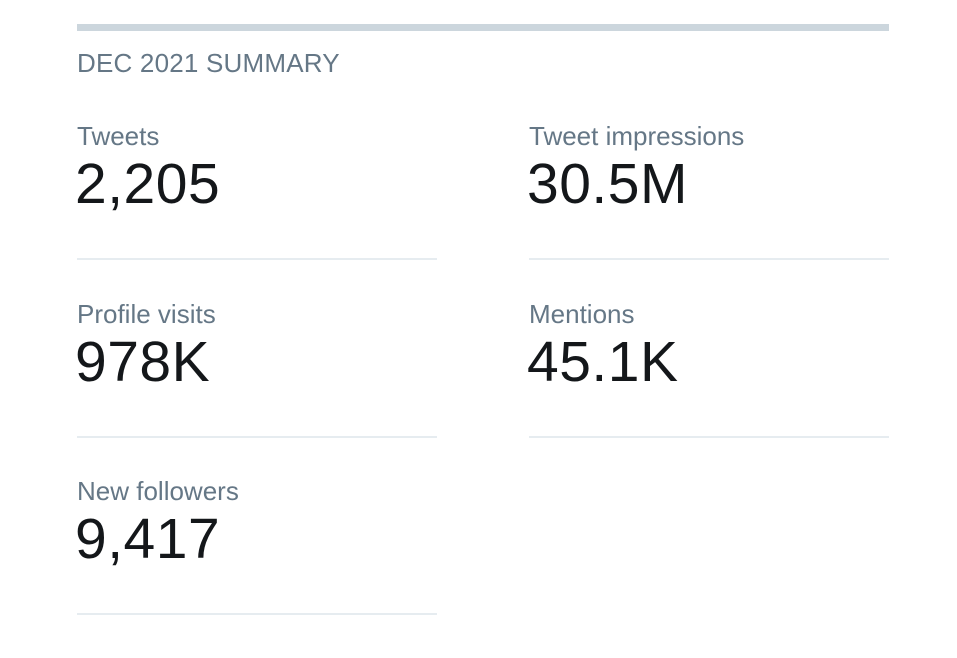 The image size is (957, 658). Describe the element at coordinates (256, 546) in the screenshot. I see `stat-new-followers: New followers 9,417` at that location.